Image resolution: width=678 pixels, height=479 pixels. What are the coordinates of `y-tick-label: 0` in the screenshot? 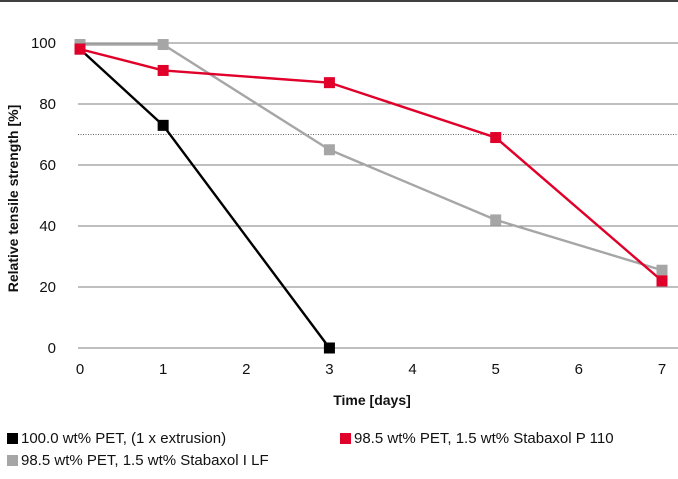 It's located at (52, 348).